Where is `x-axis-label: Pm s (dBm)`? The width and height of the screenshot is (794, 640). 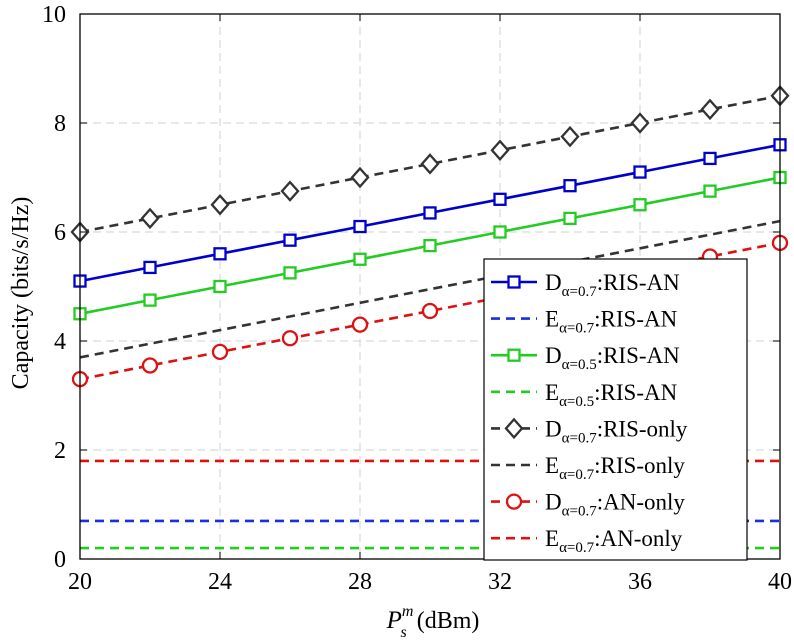
x-axis-label: Pm s (dBm) is located at coordinates (433, 621).